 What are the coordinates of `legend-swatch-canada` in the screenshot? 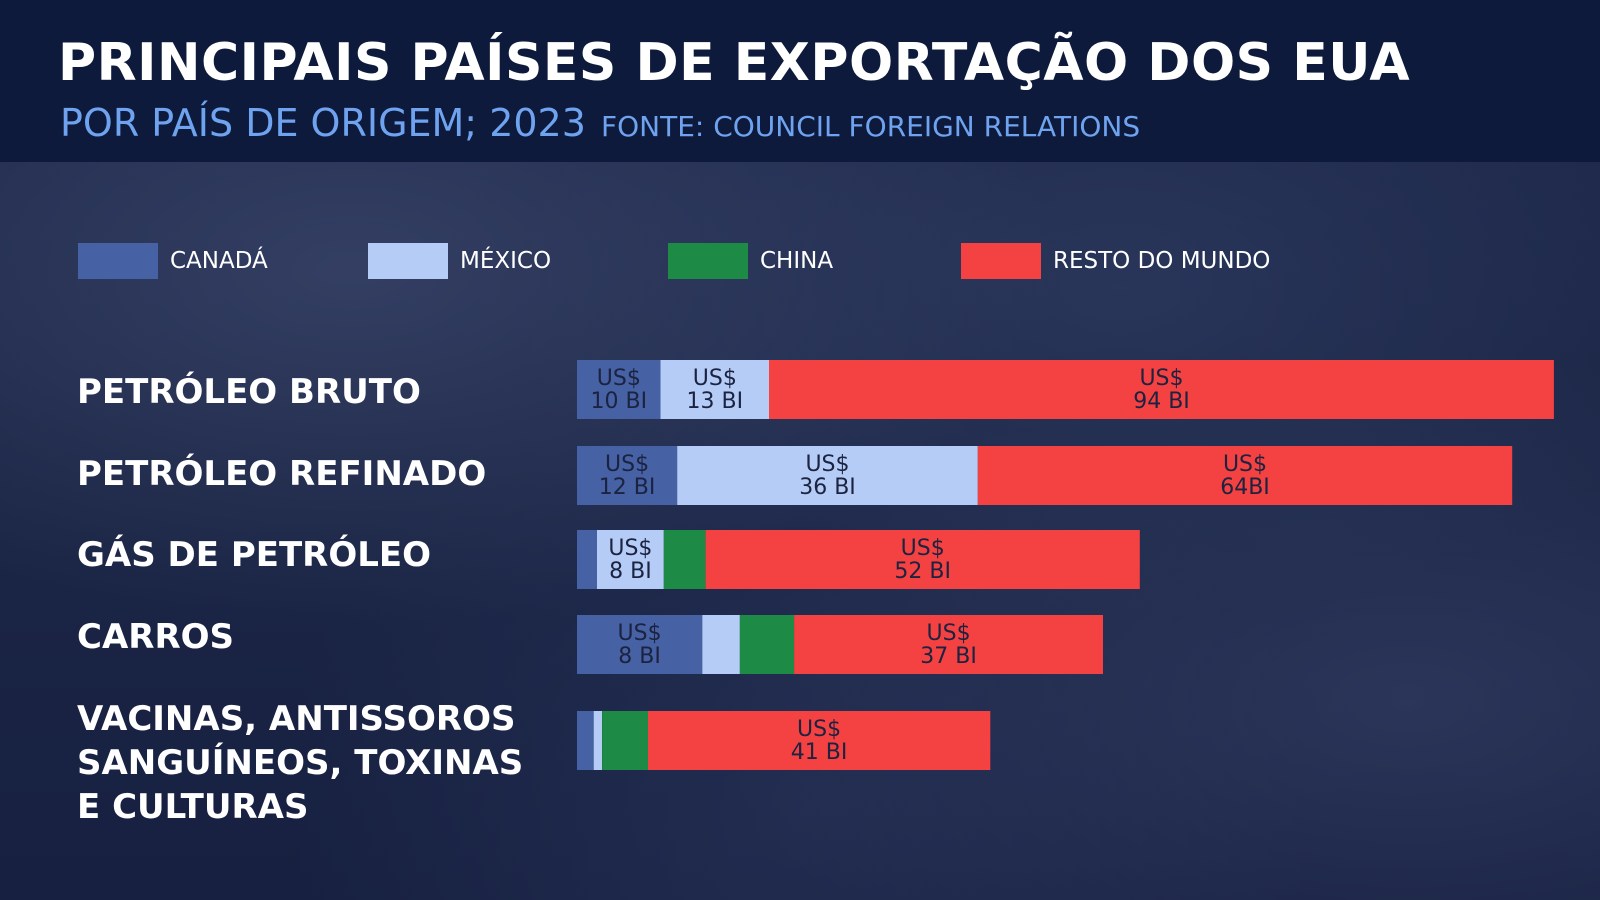 It's located at (118, 261).